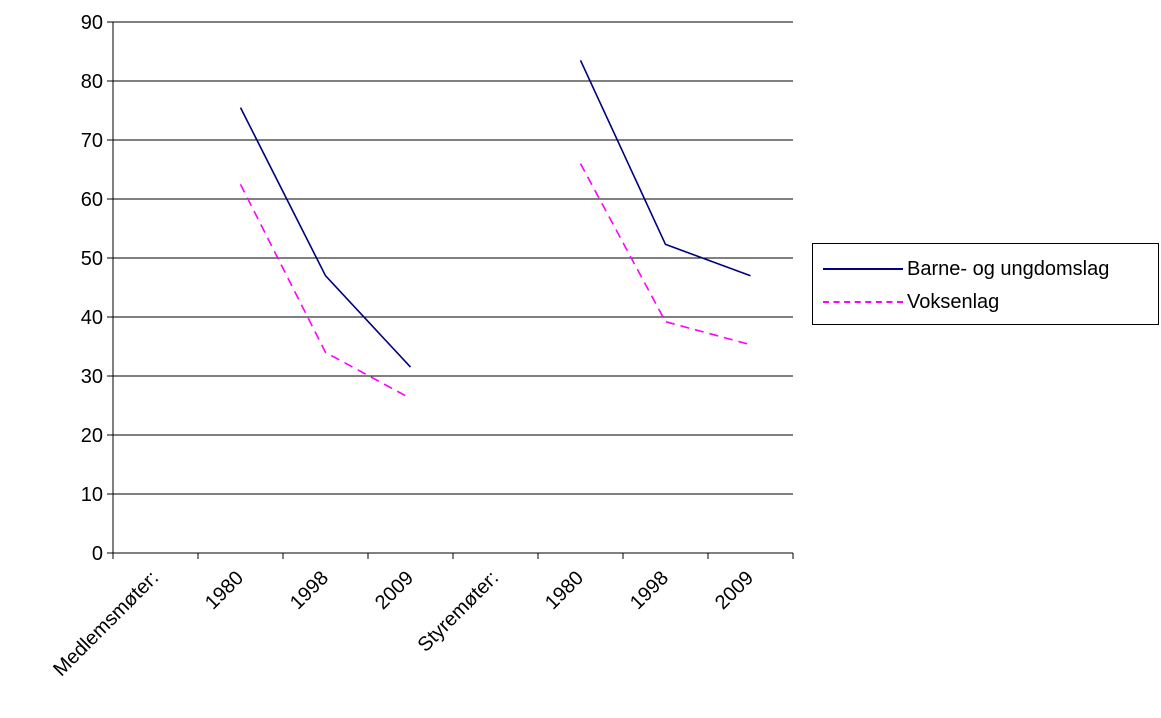 This screenshot has width=1161, height=718. What do you see at coordinates (92, 377) in the screenshot?
I see `y-tick-label-30: 30` at bounding box center [92, 377].